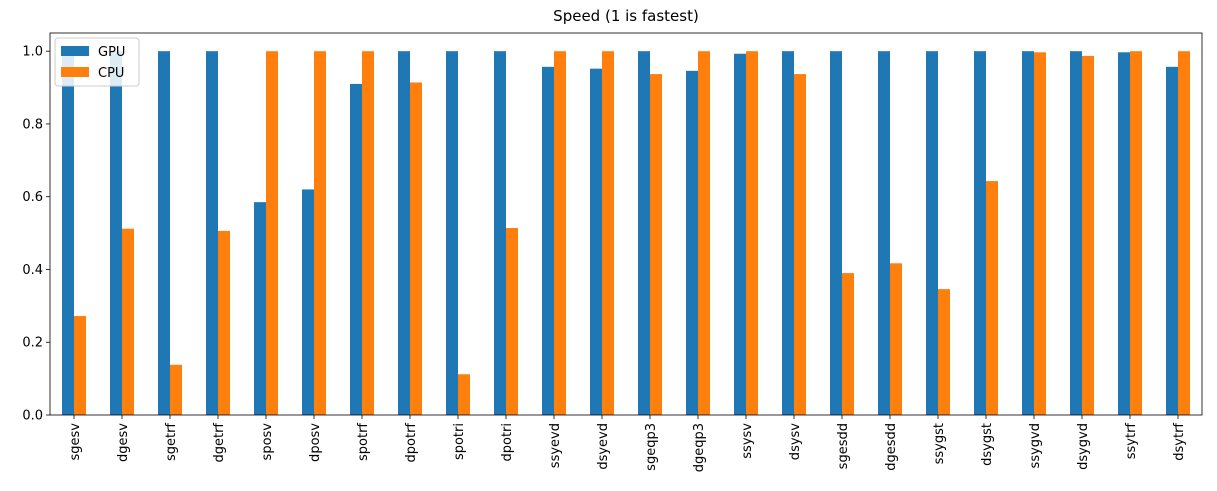  What do you see at coordinates (75, 72) in the screenshot?
I see `legend-swatch-cpu` at bounding box center [75, 72].